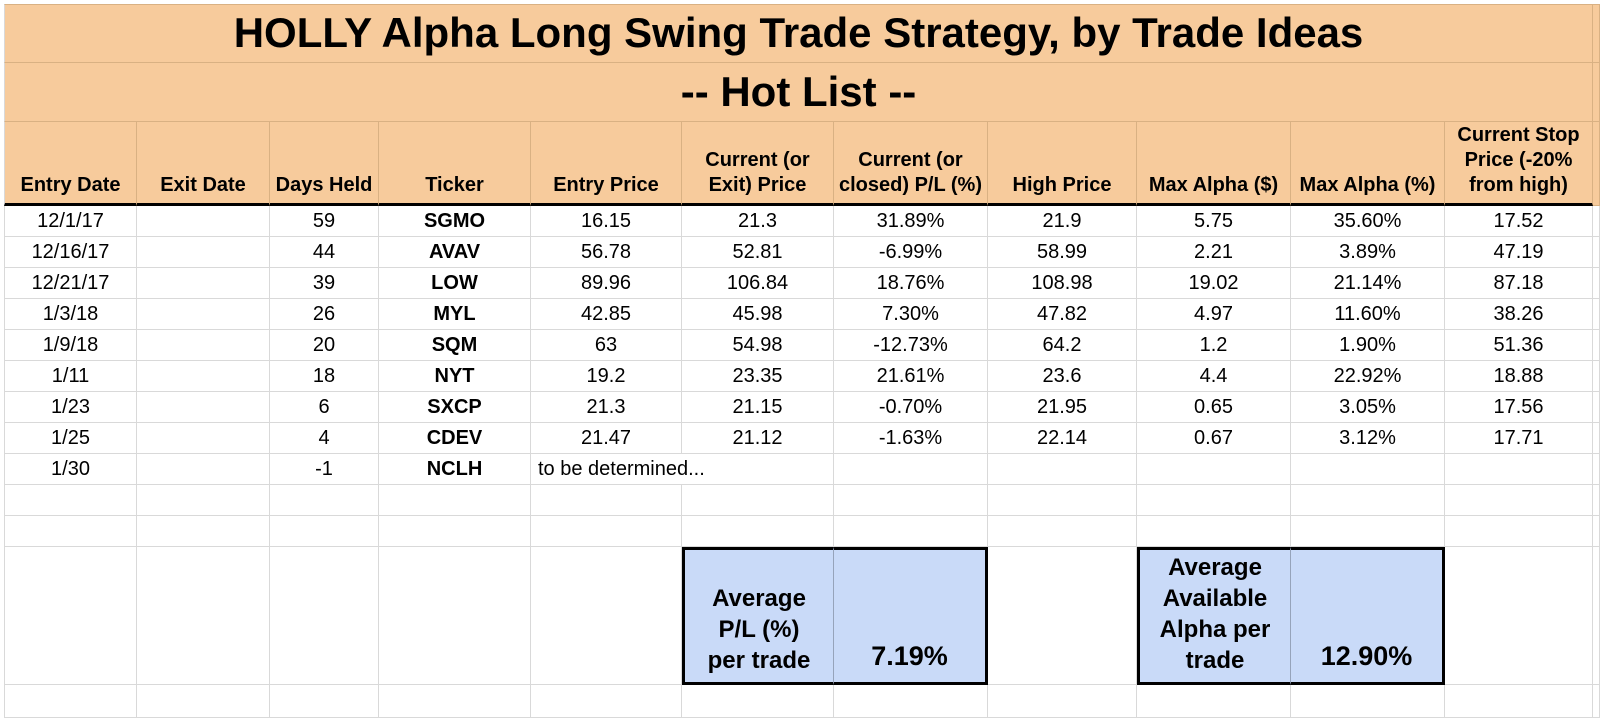 Image resolution: width=1600 pixels, height=718 pixels. Describe the element at coordinates (1368, 221) in the screenshot. I see `cell-max_alpha_pct: 35.60%` at that location.